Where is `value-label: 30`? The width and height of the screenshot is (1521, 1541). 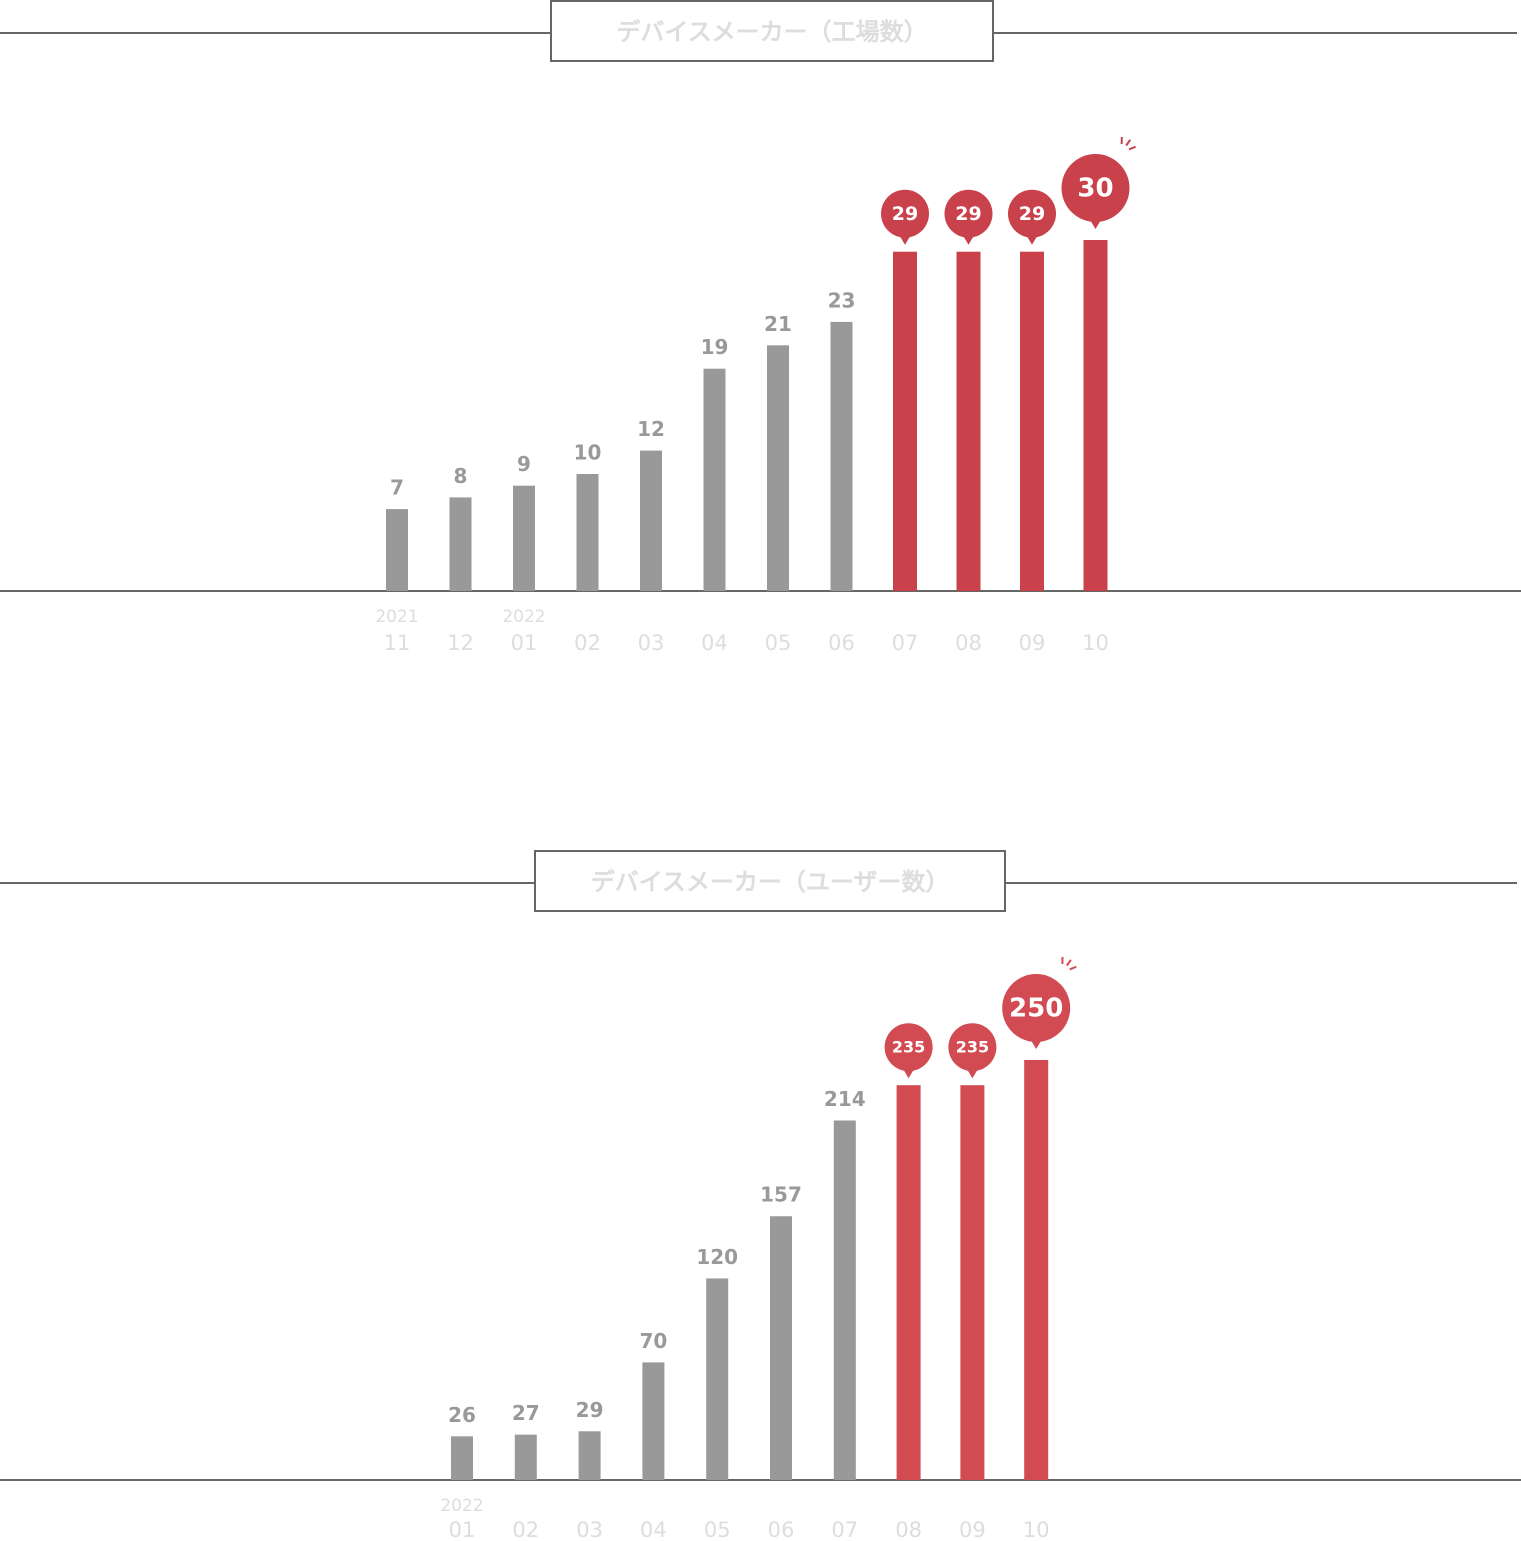 value-label: 30 is located at coordinates (1095, 189).